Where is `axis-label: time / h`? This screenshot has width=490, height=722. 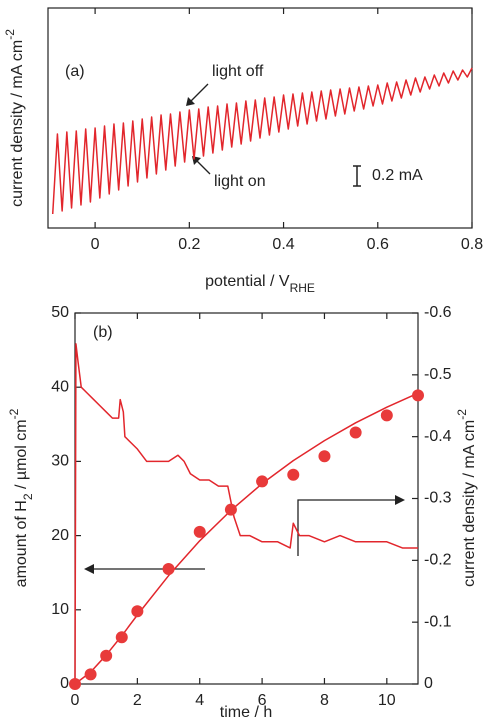
axis-label: time / h is located at coordinates (246, 712).